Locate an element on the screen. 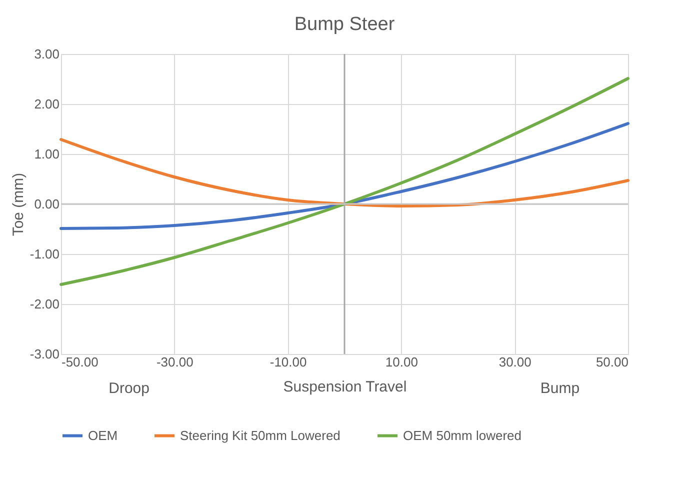 Image resolution: width=700 pixels, height=486 pixels. legend-label: OEM is located at coordinates (103, 435).